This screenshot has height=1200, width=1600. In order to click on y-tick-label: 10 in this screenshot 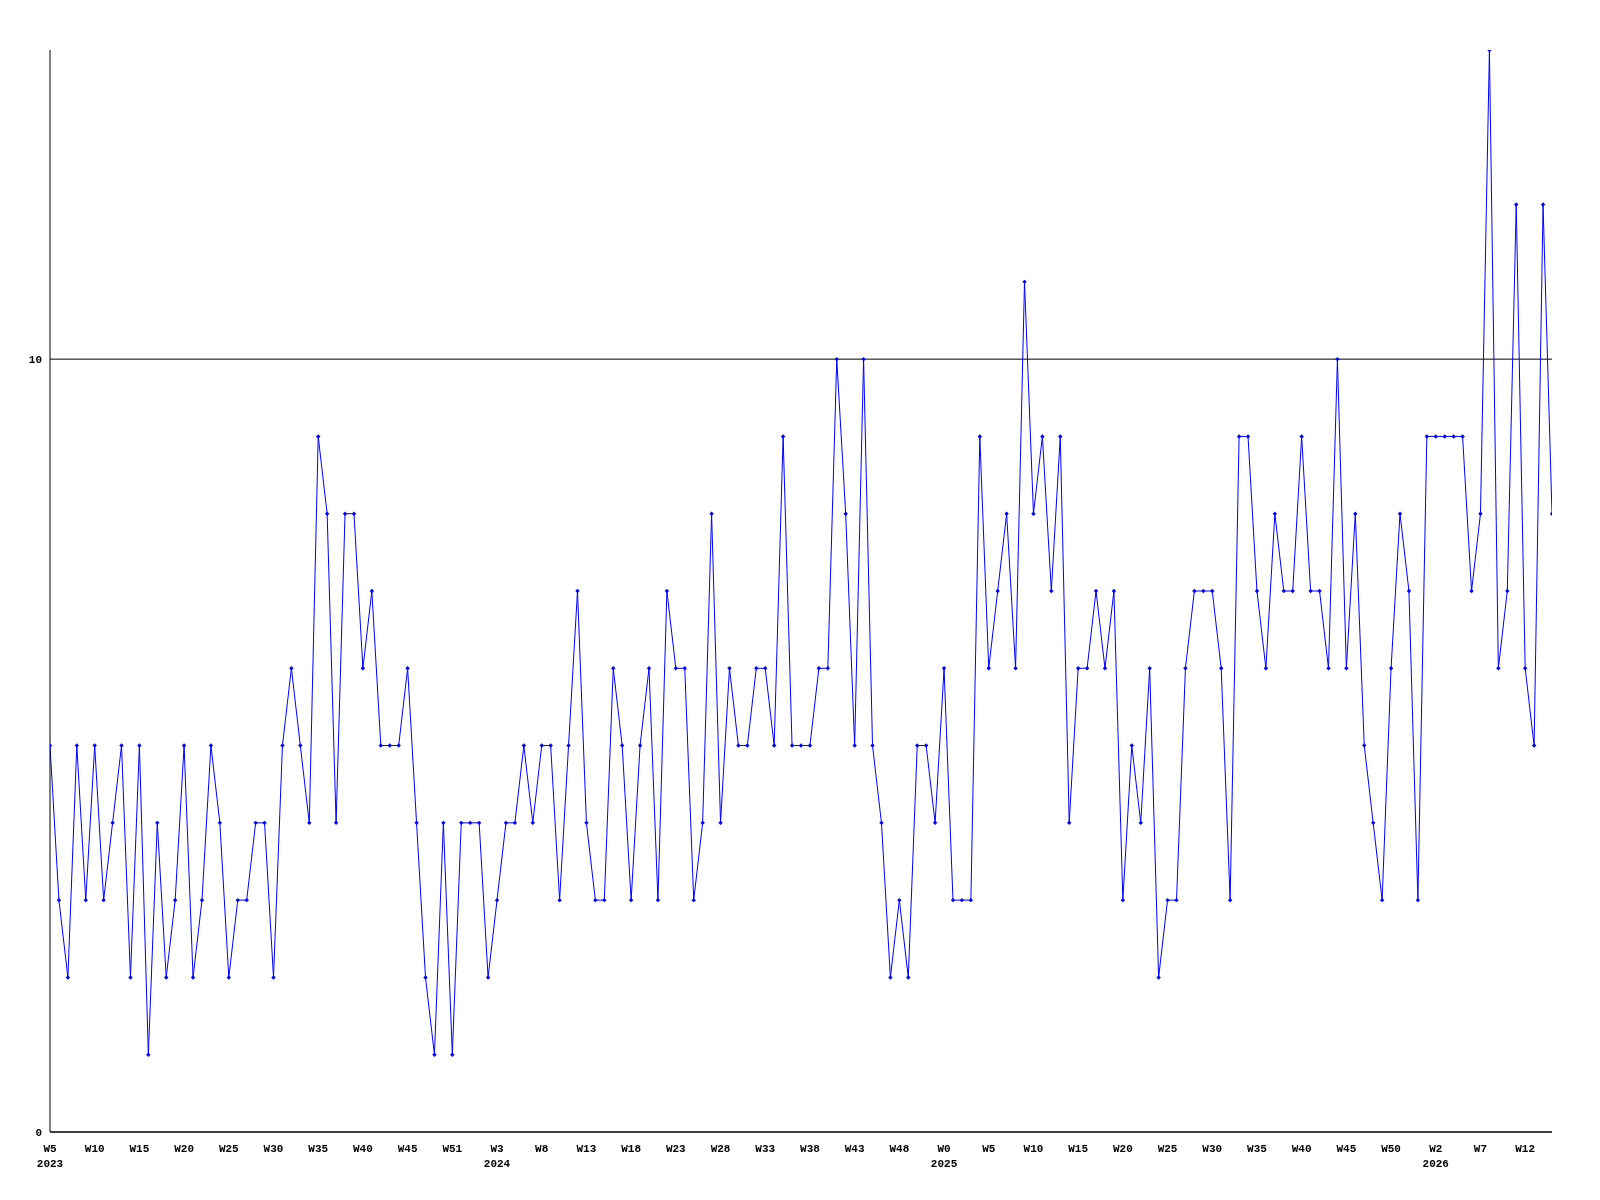, I will do `click(35, 360)`.